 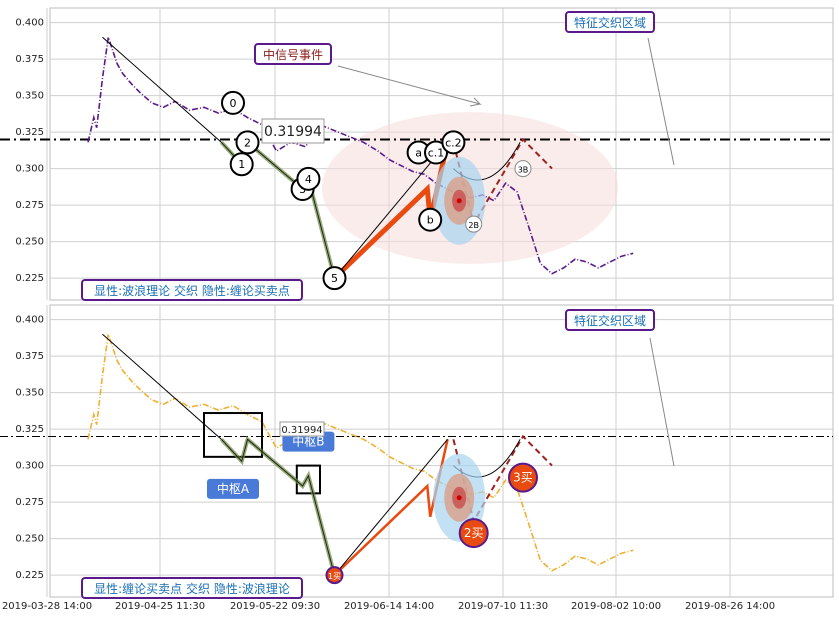 I want to click on top-ref-value-box: 0.31994, so click(x=293, y=131).